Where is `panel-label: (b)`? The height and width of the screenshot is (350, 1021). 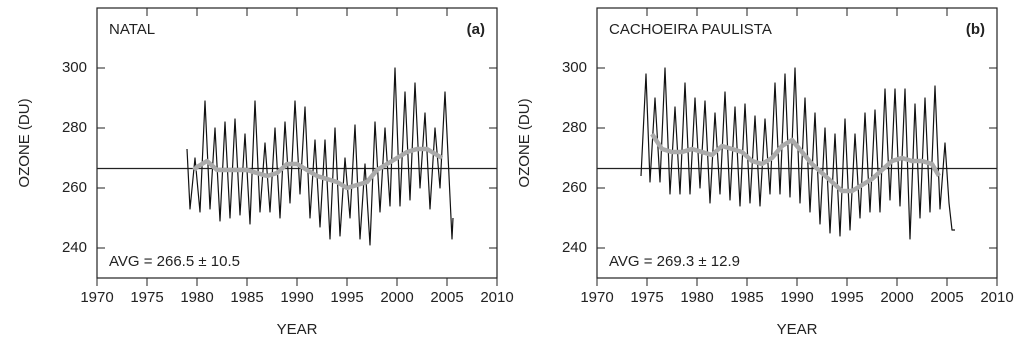 panel-label: (b) is located at coordinates (975, 29).